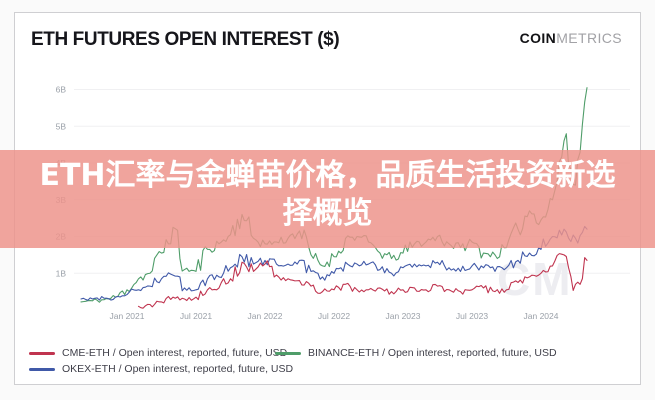 This screenshot has height=400, width=655. What do you see at coordinates (288, 353) in the screenshot?
I see `legend-swatch-binance-eth` at bounding box center [288, 353].